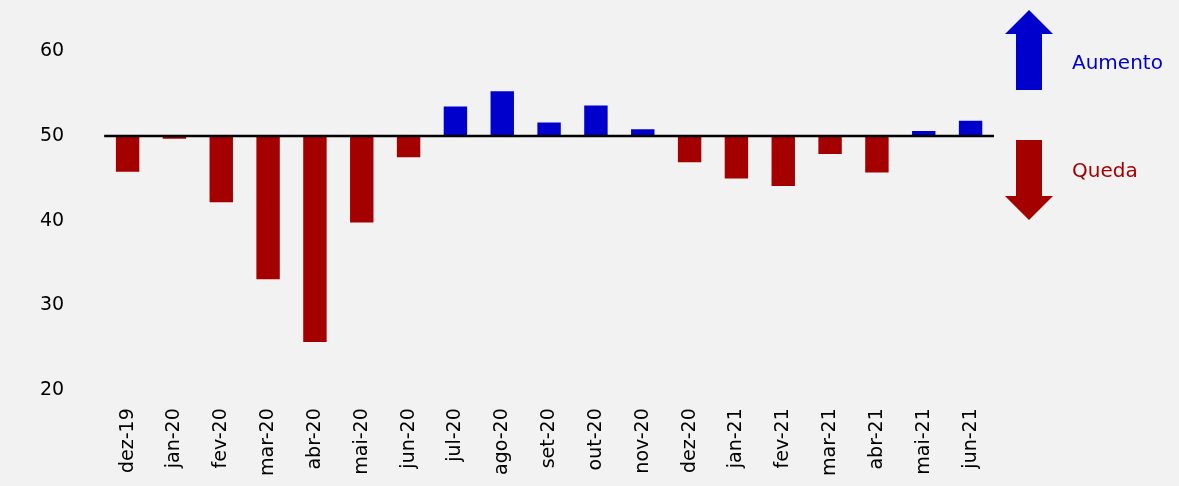 This screenshot has width=1179, height=486. What do you see at coordinates (219, 438) in the screenshot?
I see `x-tick-label: fev-20` at bounding box center [219, 438].